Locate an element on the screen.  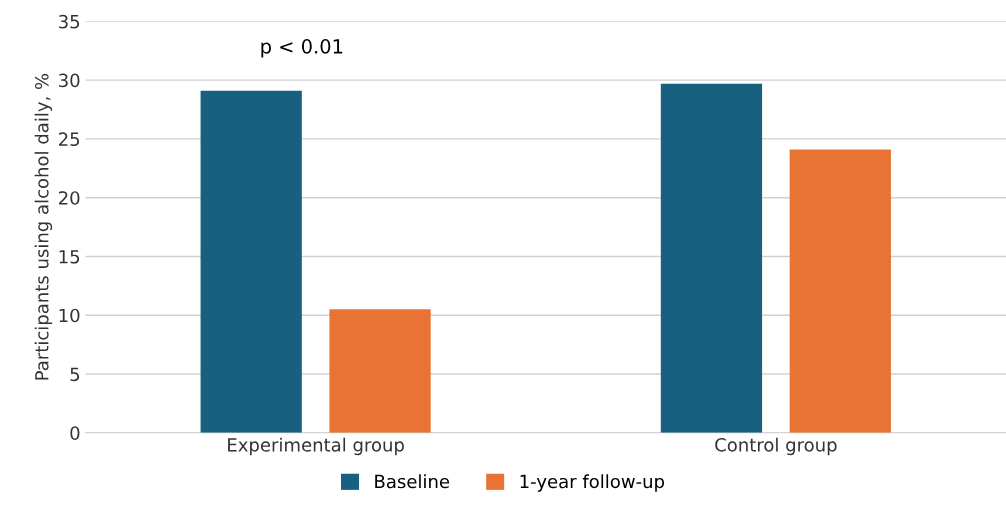
y-tick-label: 15 is located at coordinates (69, 257).